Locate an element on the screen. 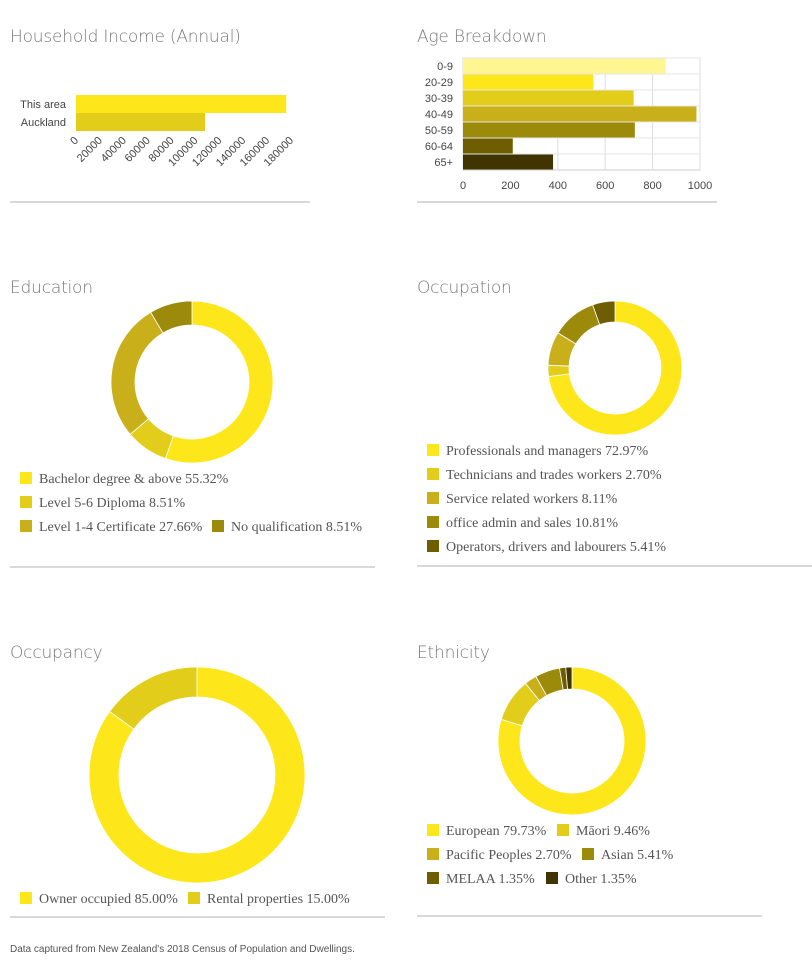 The height and width of the screenshot is (974, 812). legend-value: 55.32% is located at coordinates (205, 479).